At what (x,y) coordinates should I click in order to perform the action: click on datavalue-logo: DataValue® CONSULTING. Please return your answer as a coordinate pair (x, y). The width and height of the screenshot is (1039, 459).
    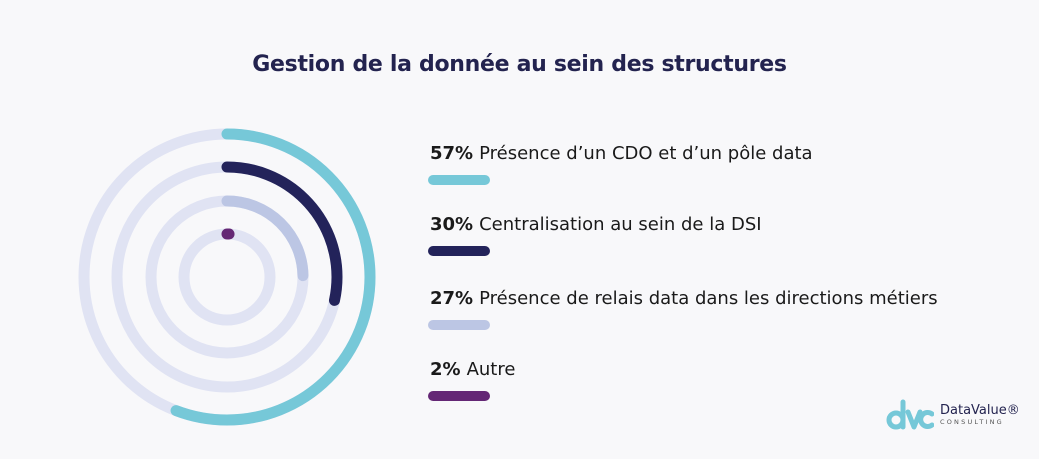
    Looking at the image, I should click on (953, 415).